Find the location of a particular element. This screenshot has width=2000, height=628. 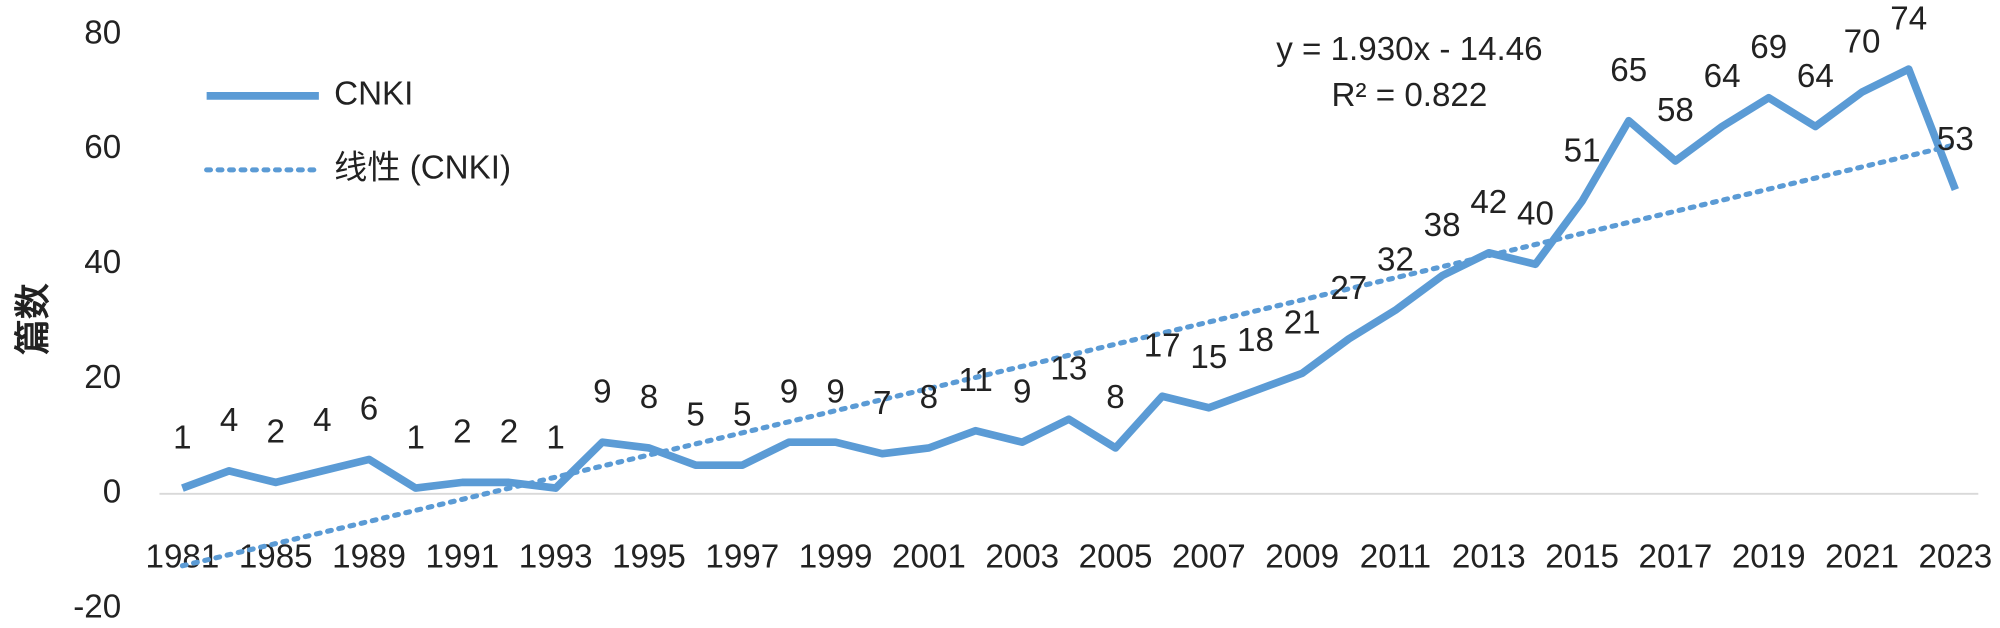

x-tick-label: 2015 is located at coordinates (1582, 557).